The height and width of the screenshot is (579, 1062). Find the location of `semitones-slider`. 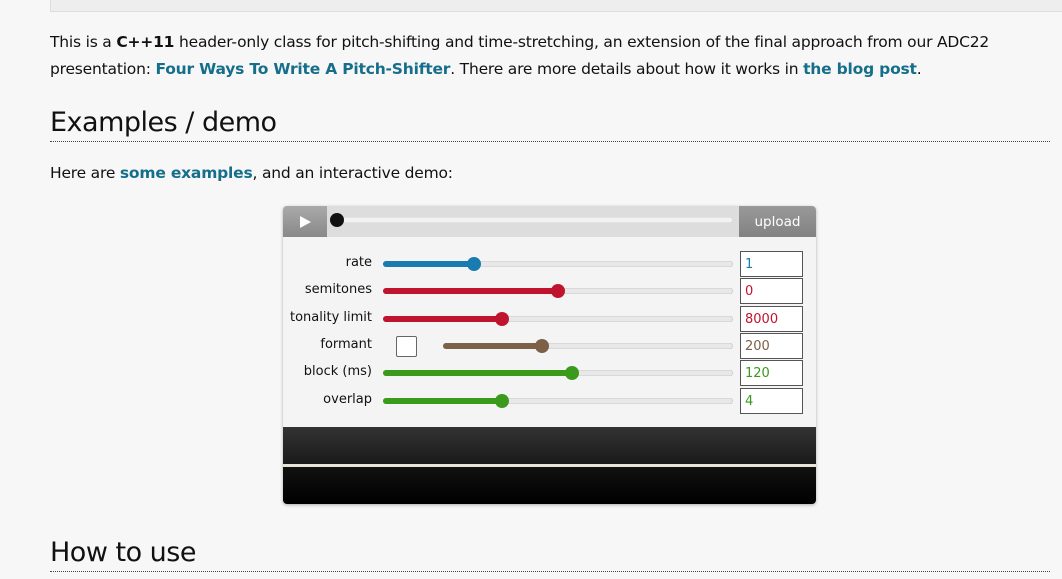

semitones-slider is located at coordinates (558, 291).